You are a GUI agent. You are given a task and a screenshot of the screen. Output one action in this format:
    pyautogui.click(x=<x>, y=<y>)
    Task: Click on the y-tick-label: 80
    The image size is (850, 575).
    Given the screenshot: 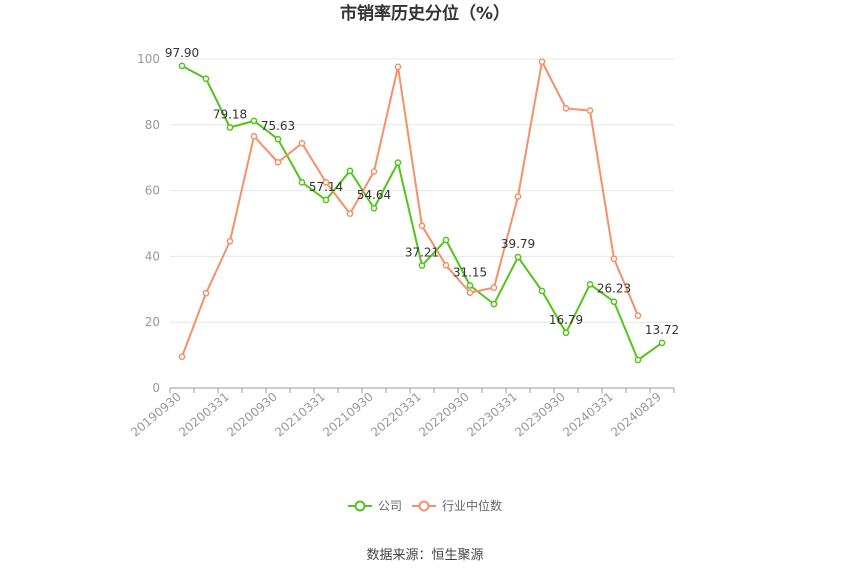 What is the action you would take?
    pyautogui.click(x=152, y=125)
    